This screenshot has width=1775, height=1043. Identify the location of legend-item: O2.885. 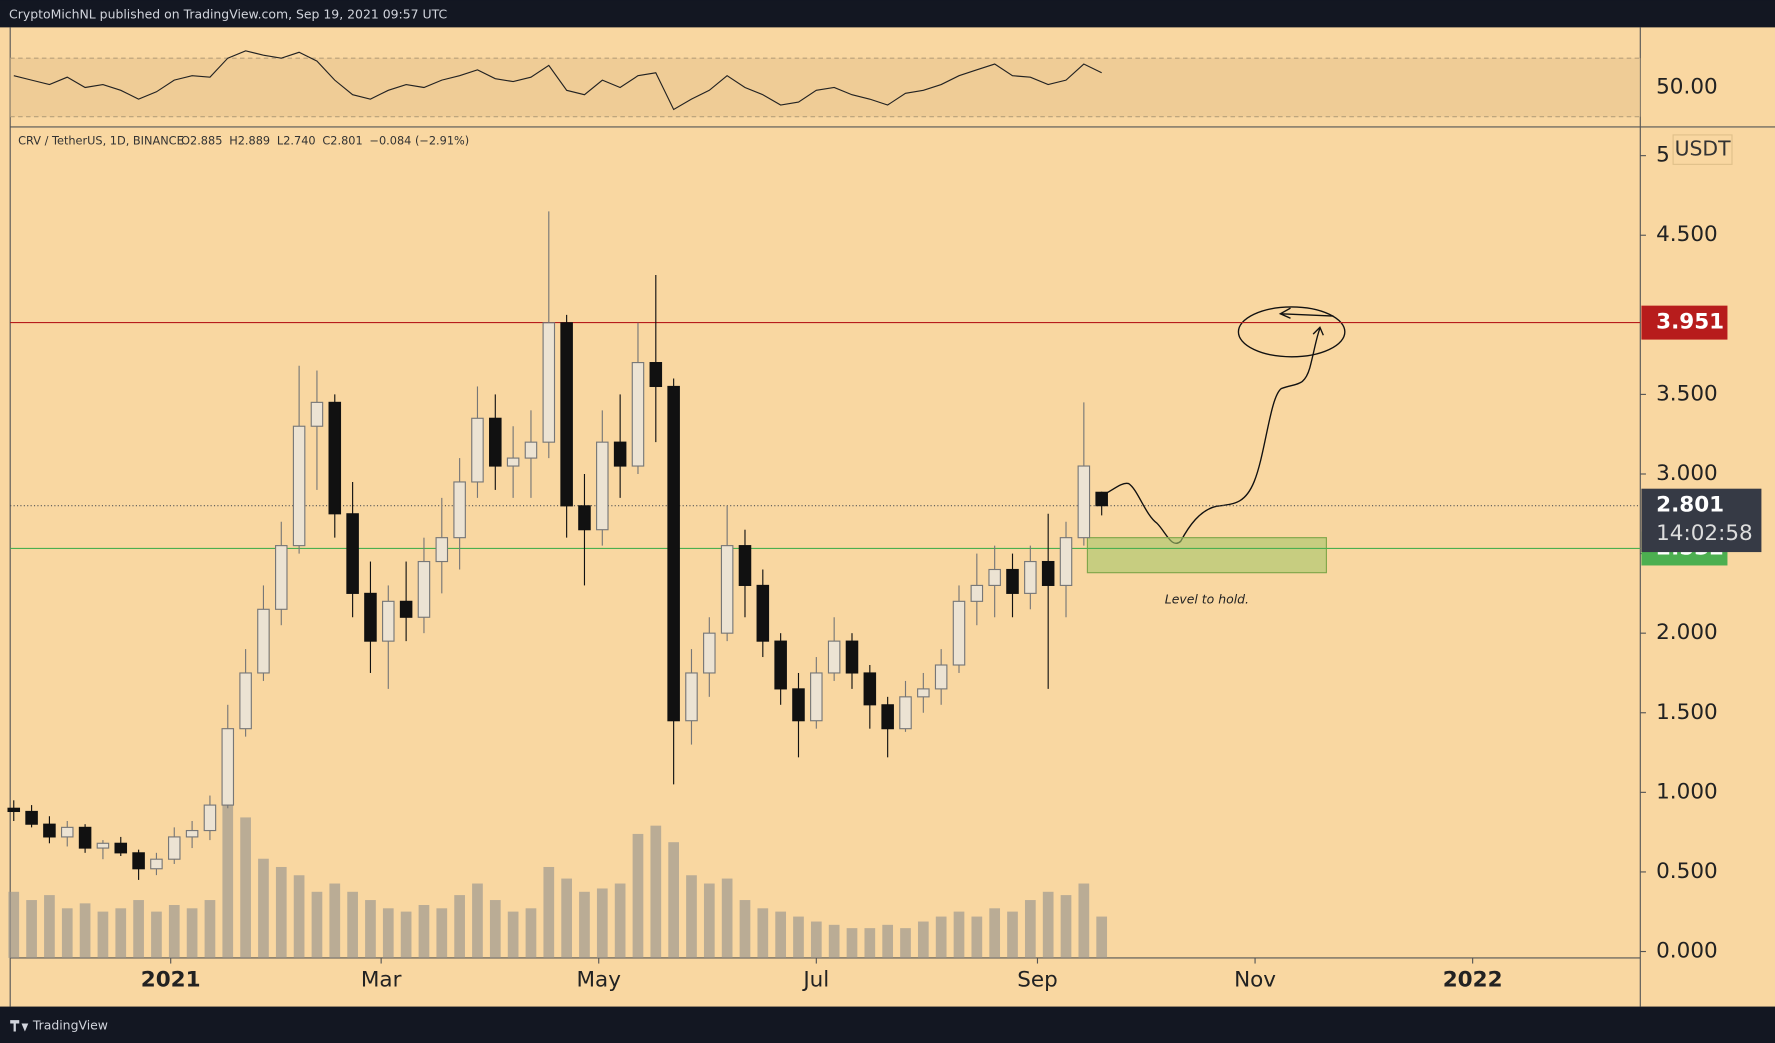
(201, 141).